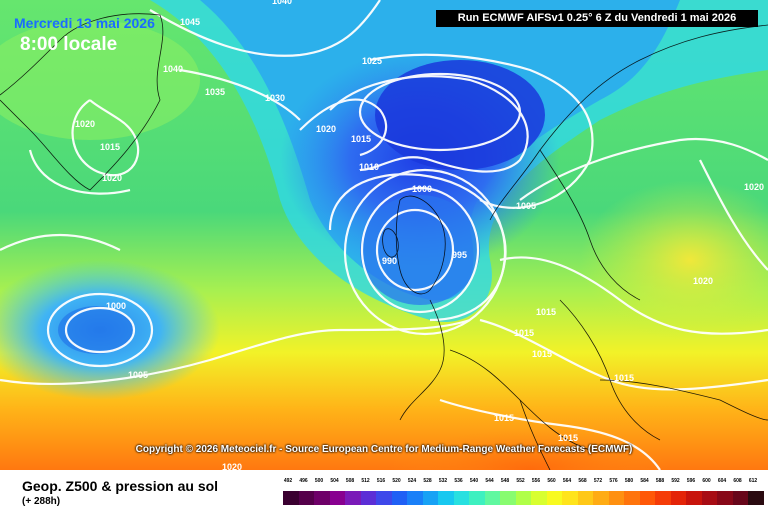  Describe the element at coordinates (215, 92) in the screenshot. I see `pressure-label: 1035` at that location.